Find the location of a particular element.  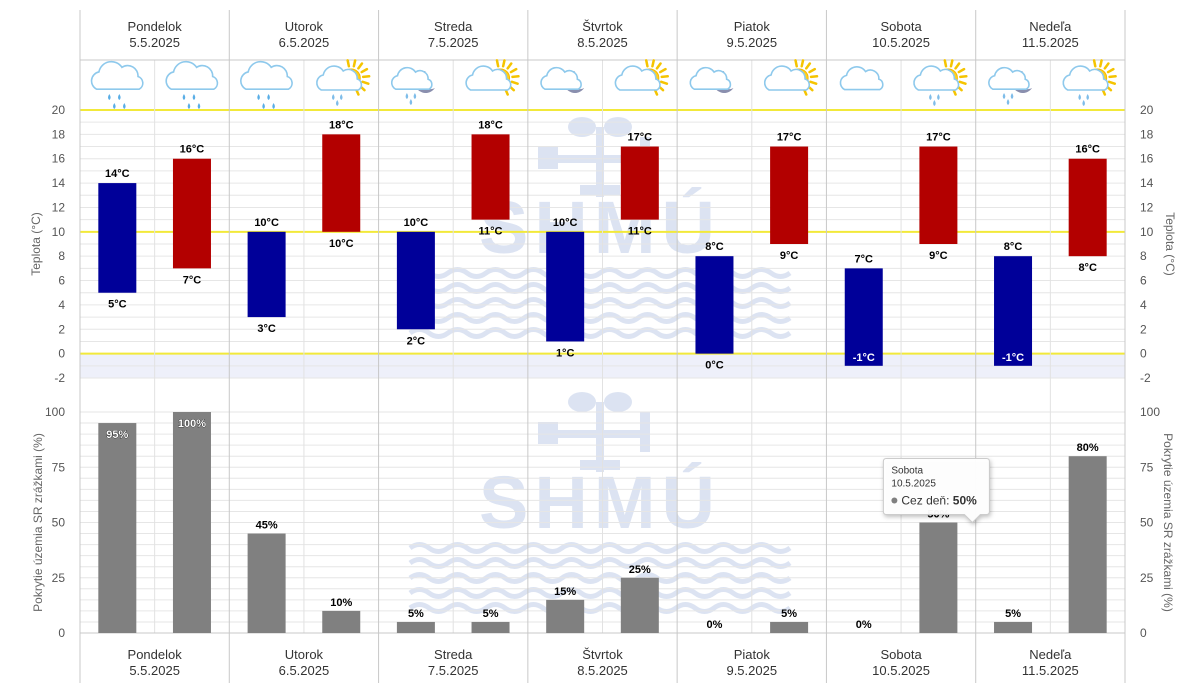

temp-ytick-left: 4 is located at coordinates (61, 305).